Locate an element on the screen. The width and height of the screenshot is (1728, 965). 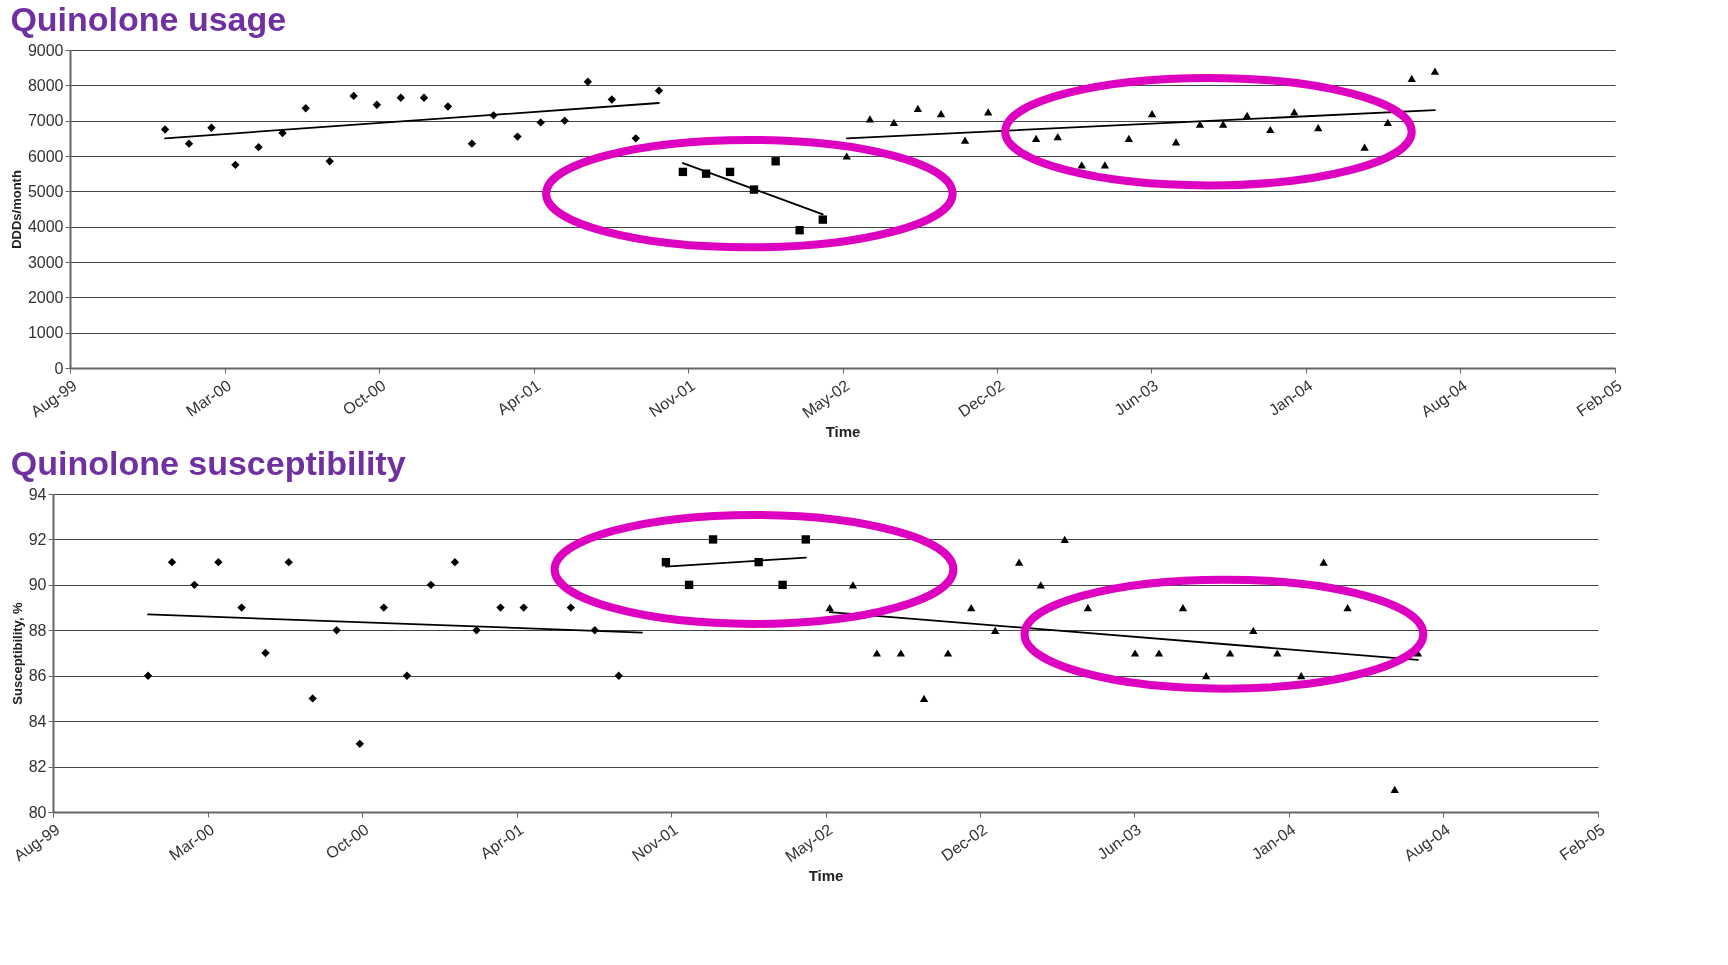
chart-title: Quinolone usage is located at coordinates (148, 19).